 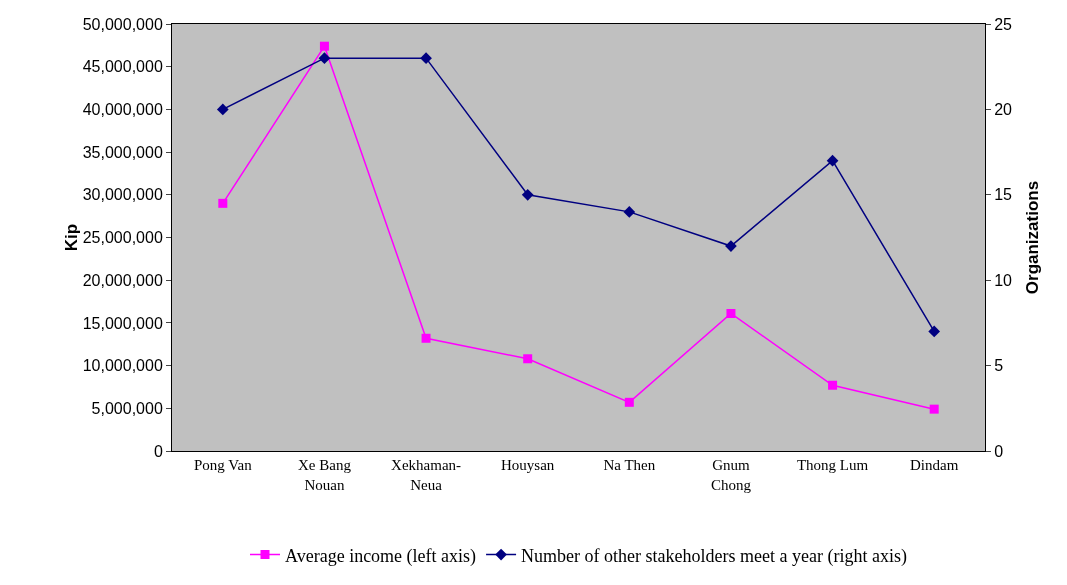 I want to click on legend-label: Average income (left axis), so click(x=381, y=556).